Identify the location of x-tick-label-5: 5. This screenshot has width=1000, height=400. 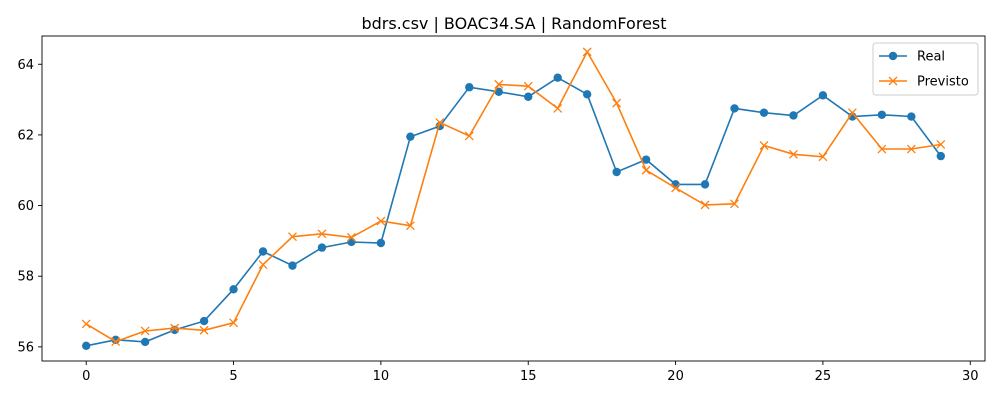
(233, 376).